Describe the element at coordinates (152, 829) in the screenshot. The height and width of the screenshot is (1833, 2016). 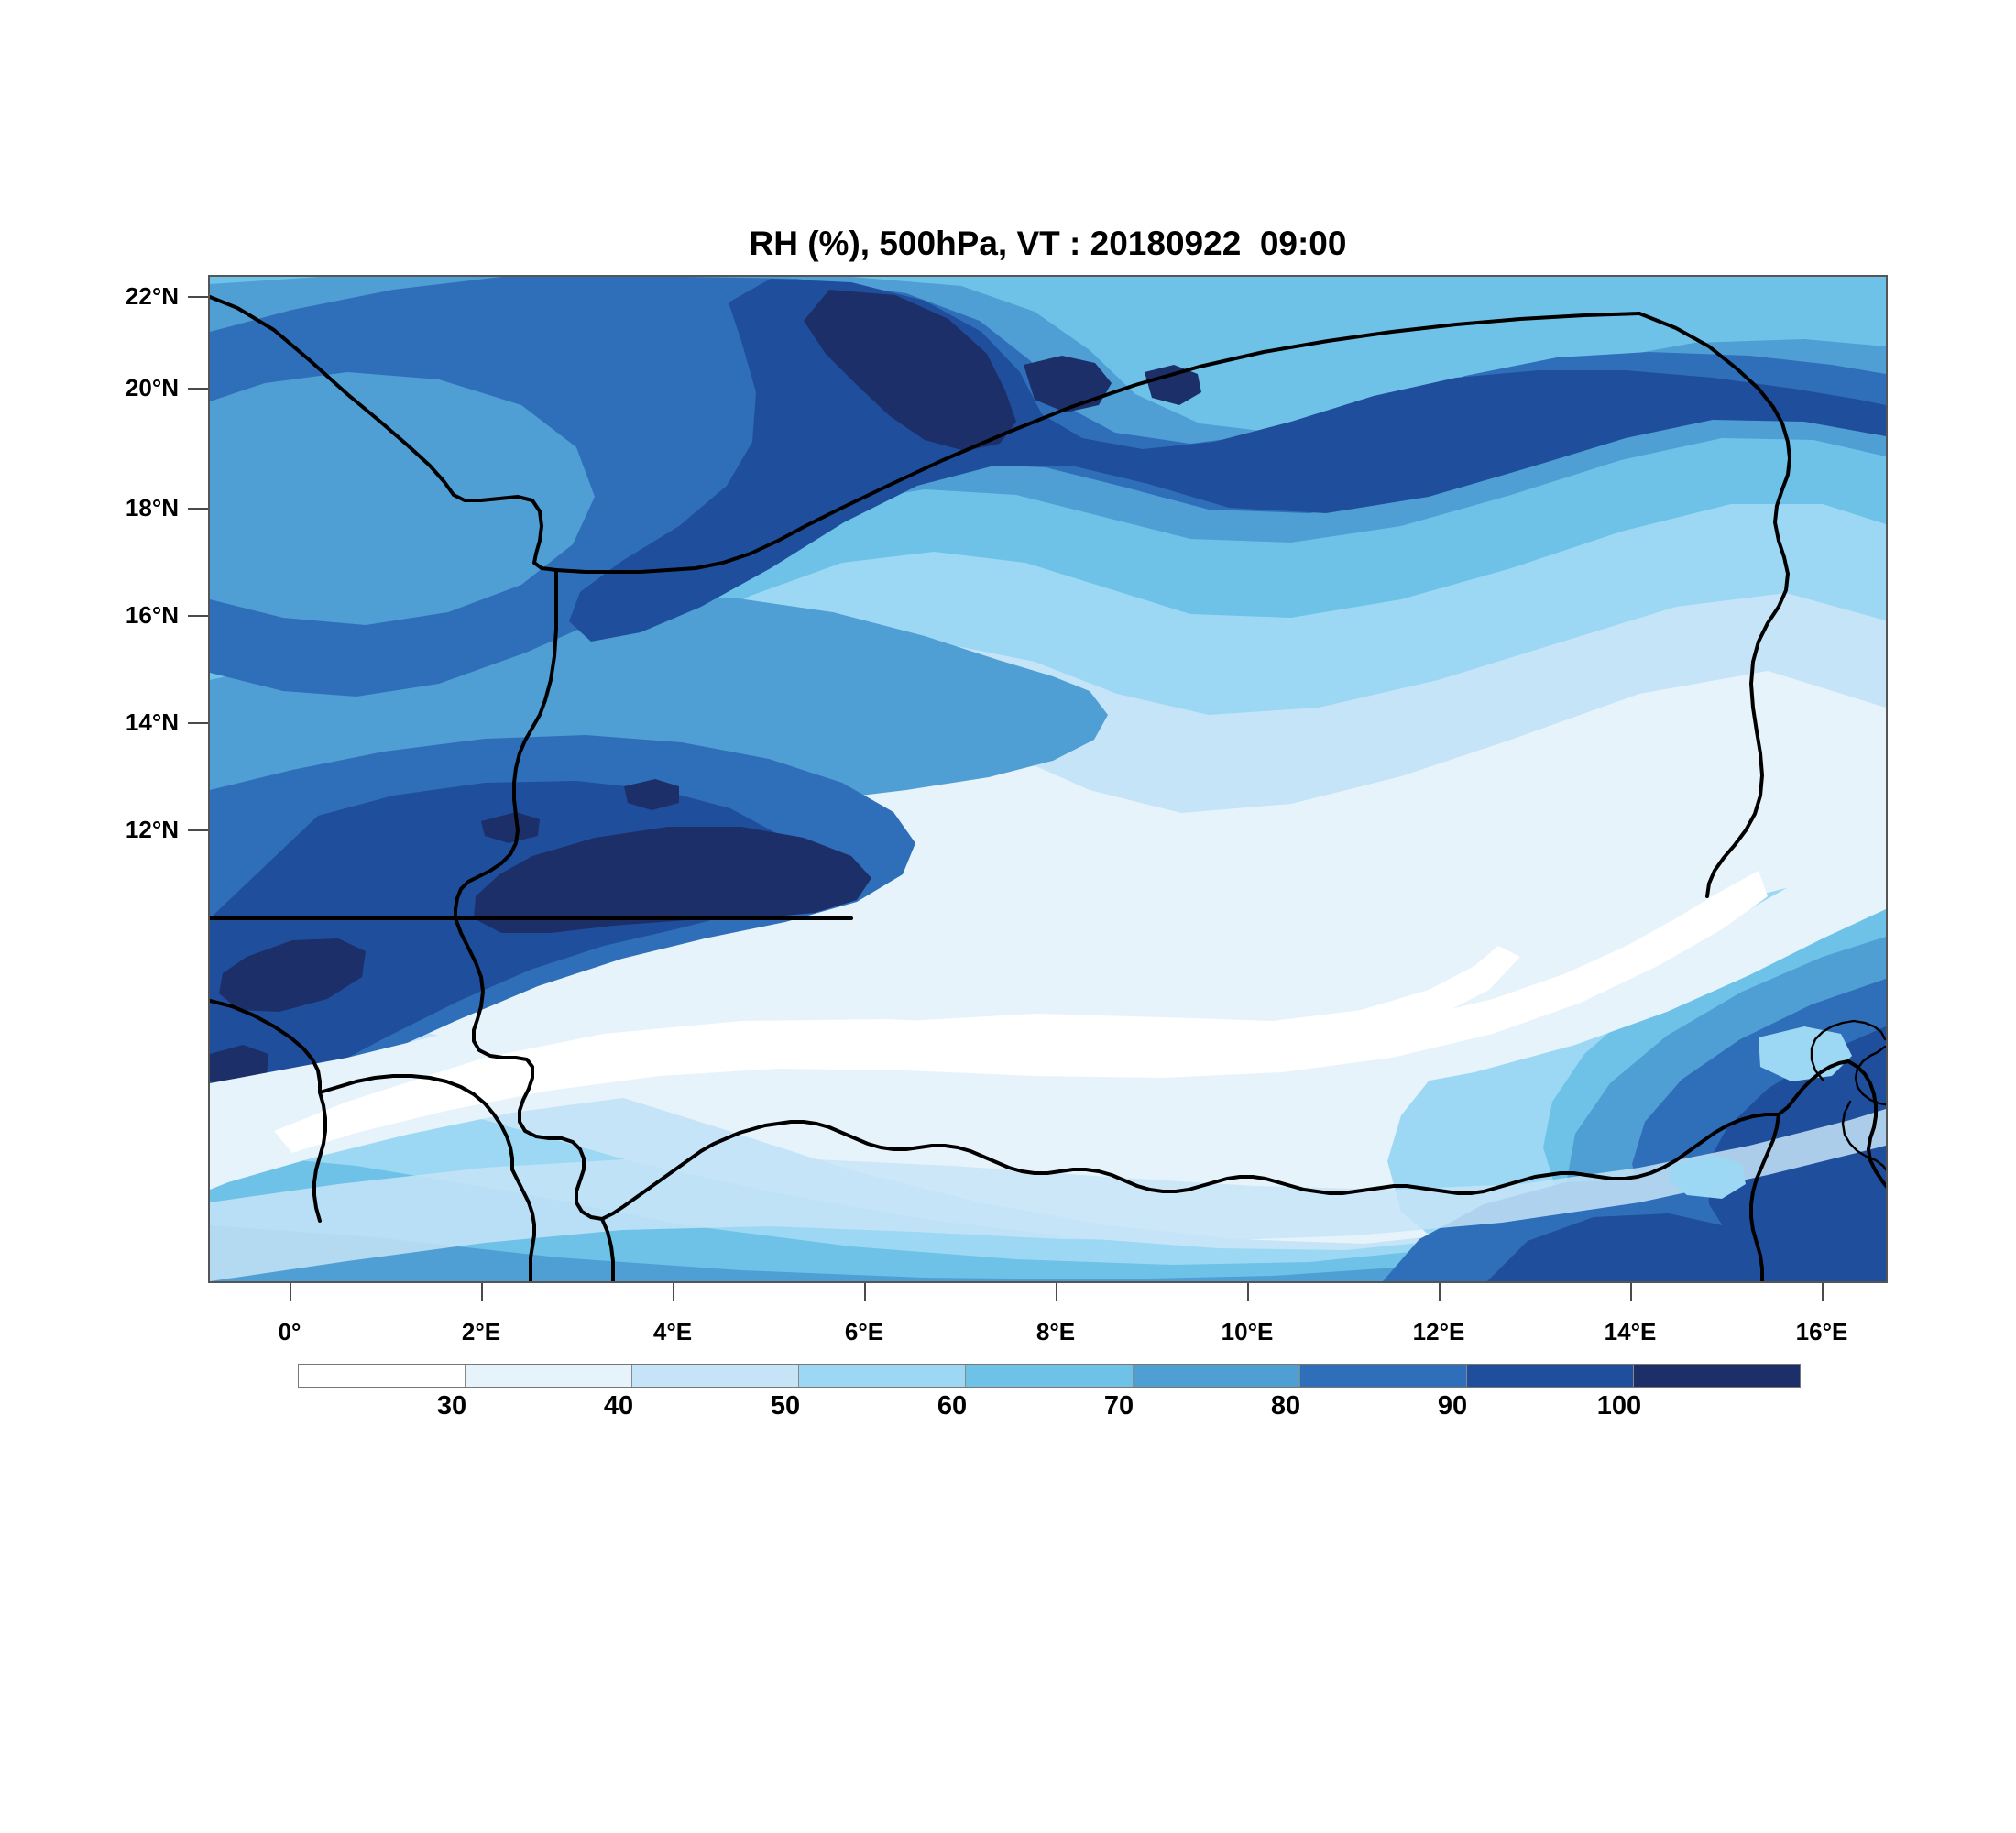
I see `y-axis-label-12: 12°N` at that location.